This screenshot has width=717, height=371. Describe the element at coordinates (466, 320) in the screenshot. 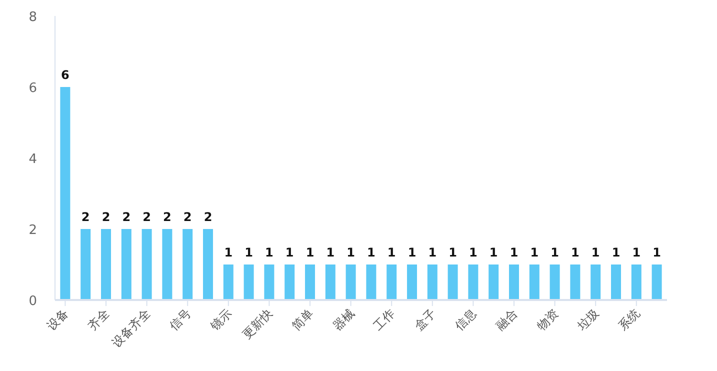

I see `x-tick-label: 信息` at that location.